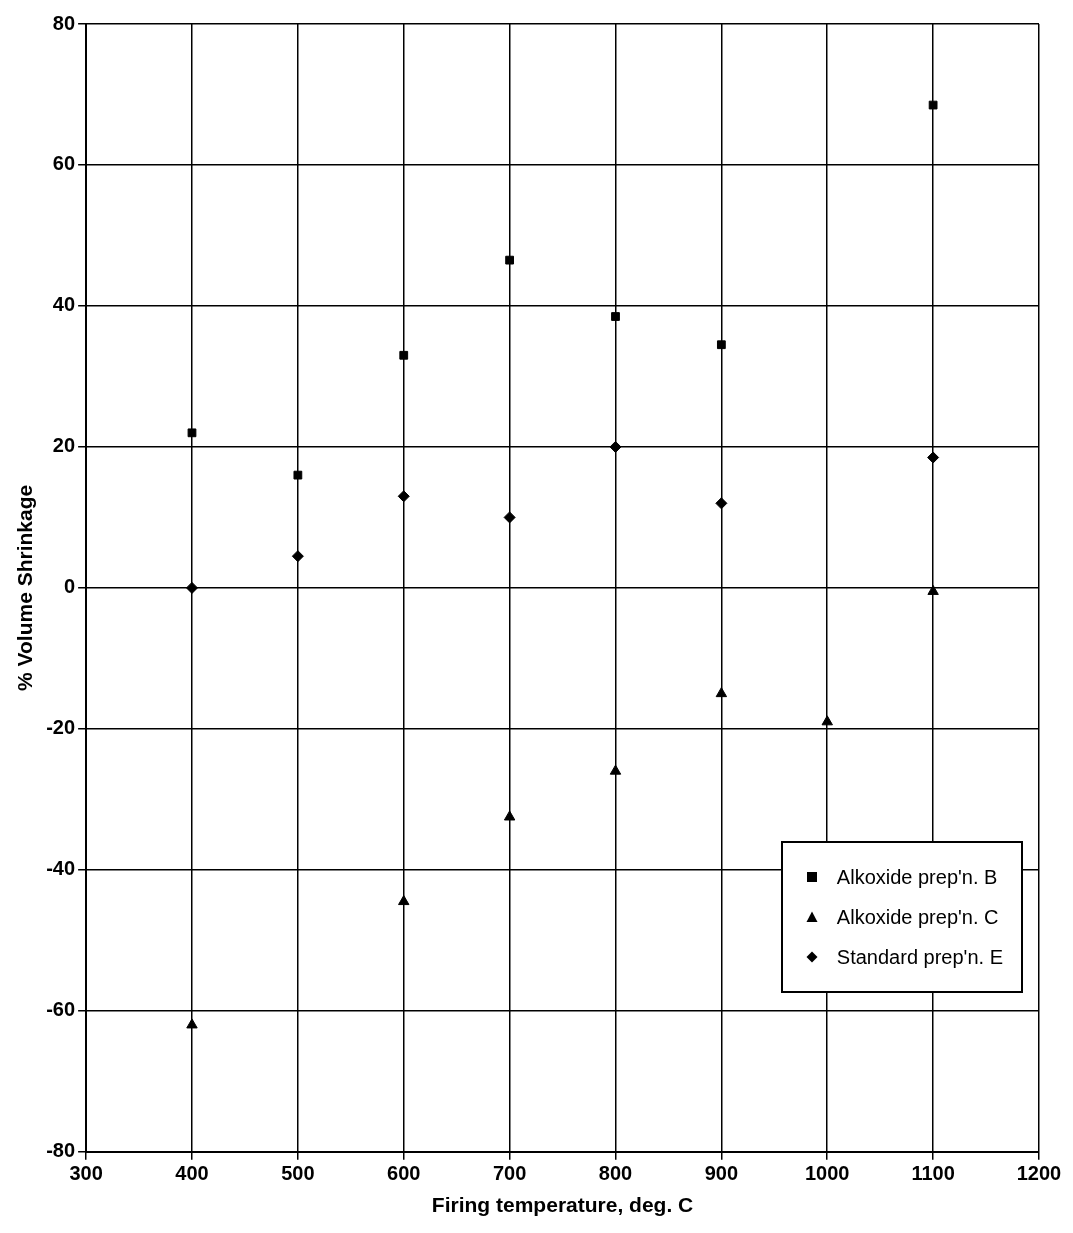 Image resolution: width=1073 pixels, height=1233 pixels. What do you see at coordinates (64, 445) in the screenshot?
I see `y-tick-label: 20` at bounding box center [64, 445].